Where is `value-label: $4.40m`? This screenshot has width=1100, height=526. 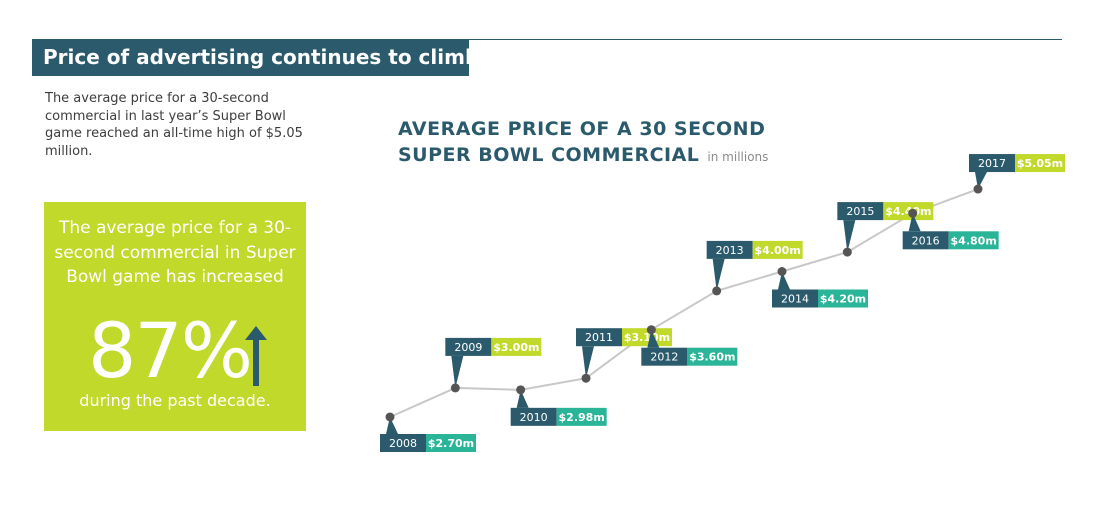 value-label: $4.40m is located at coordinates (908, 211).